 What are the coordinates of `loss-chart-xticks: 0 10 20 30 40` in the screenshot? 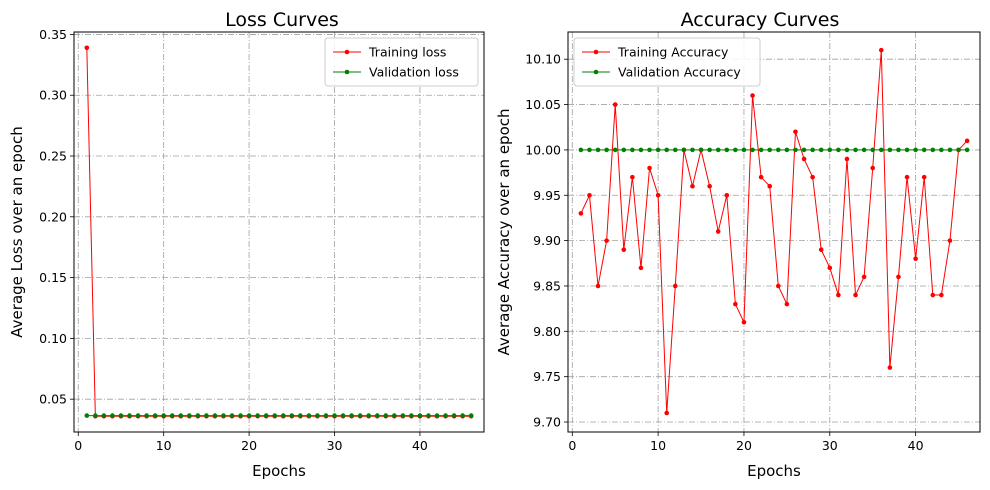 It's located at (251, 442).